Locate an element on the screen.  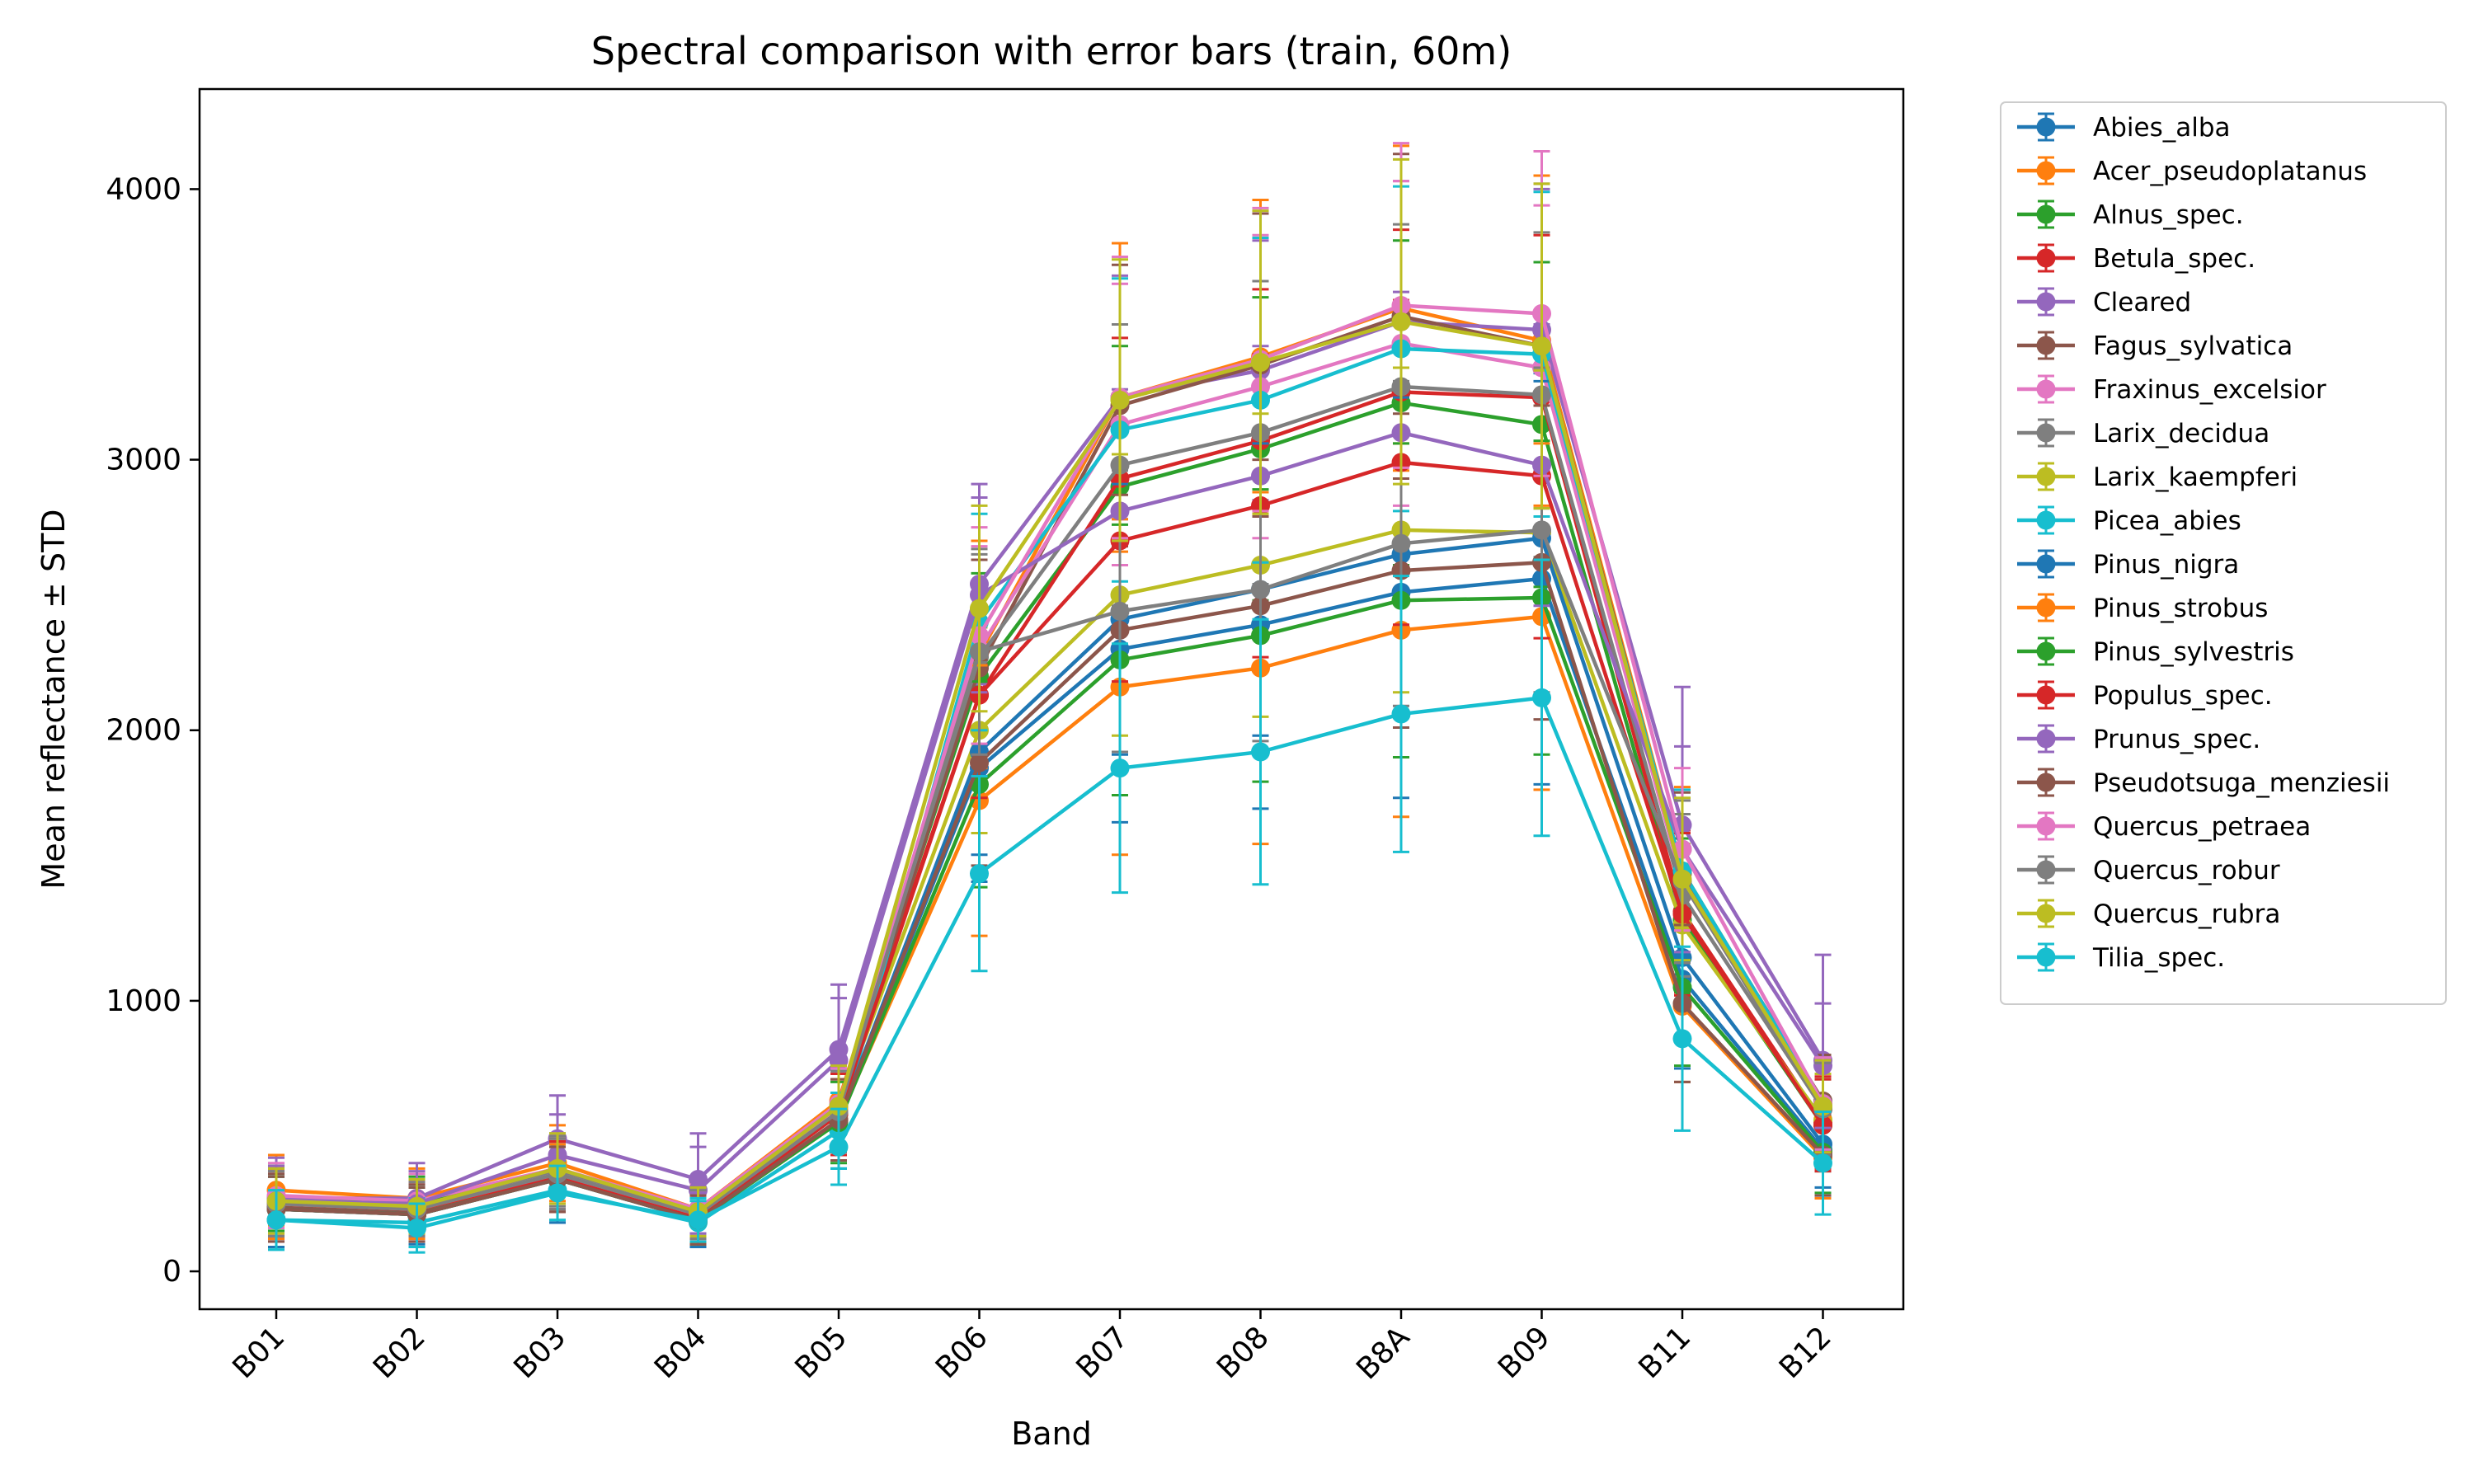
x-axis-label: Band is located at coordinates (1051, 1434).